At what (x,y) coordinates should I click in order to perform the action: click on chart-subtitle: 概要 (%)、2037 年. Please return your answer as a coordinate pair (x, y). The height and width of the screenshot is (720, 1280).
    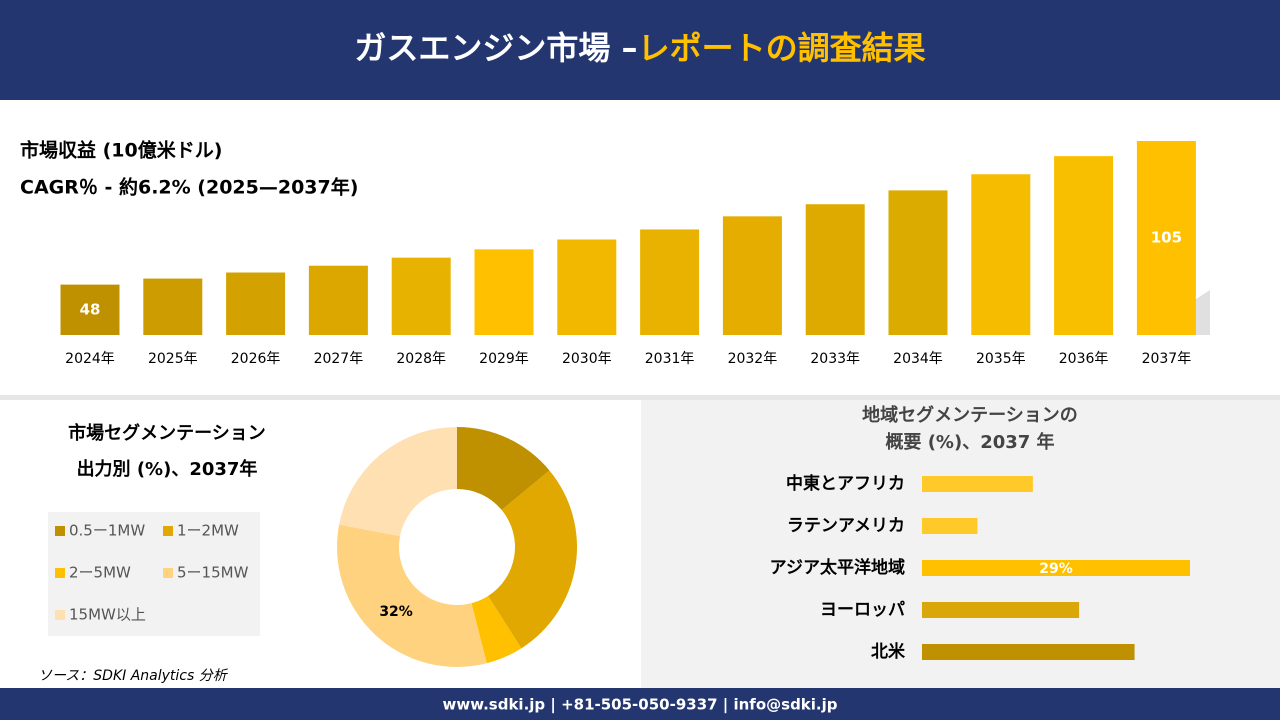
    Looking at the image, I should click on (969, 442).